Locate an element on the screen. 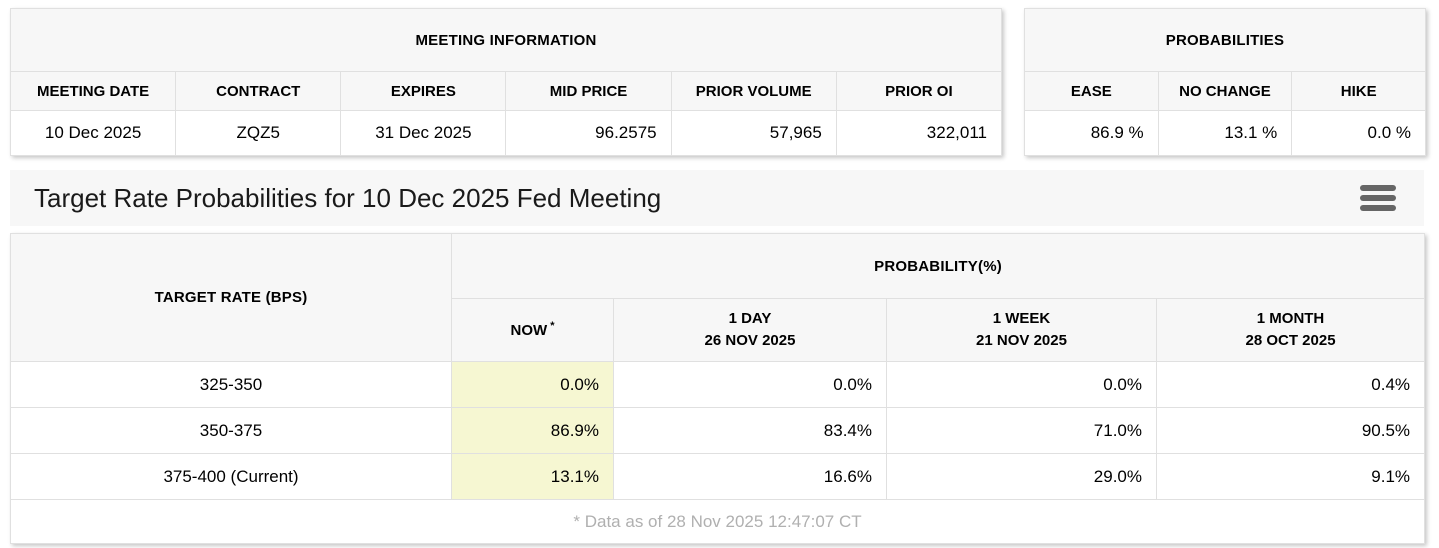 The image size is (1439, 548). footnote-row: * Data as of 28 Nov 2025 12:47:07 CT is located at coordinates (717, 521).